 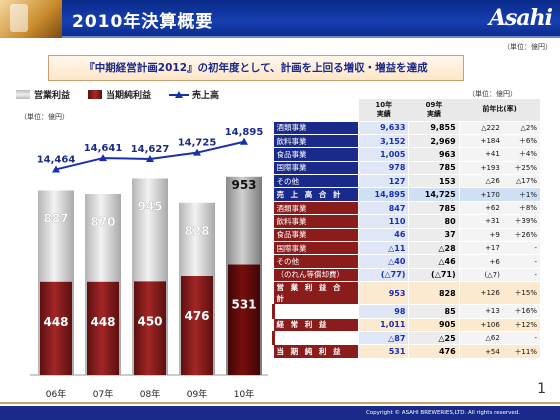 I want to click on ordinary-income-row-label: 経 常 利 益, so click(x=316, y=325).